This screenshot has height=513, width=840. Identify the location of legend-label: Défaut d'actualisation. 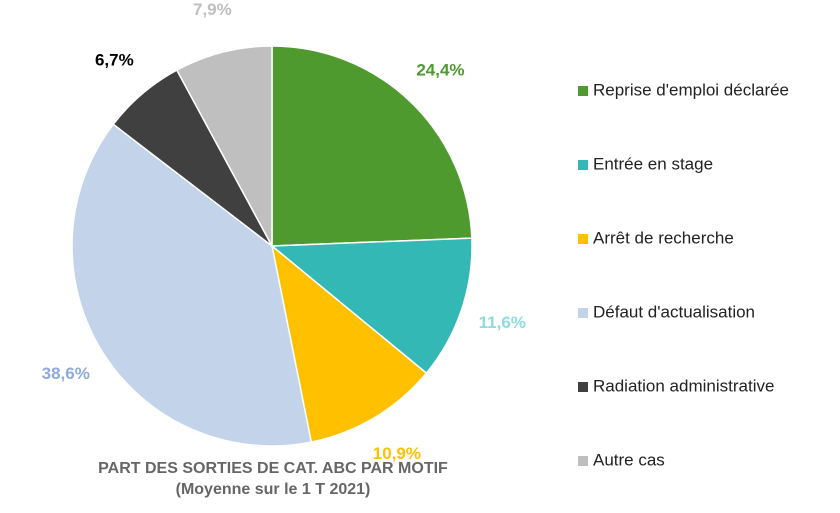
(674, 311).